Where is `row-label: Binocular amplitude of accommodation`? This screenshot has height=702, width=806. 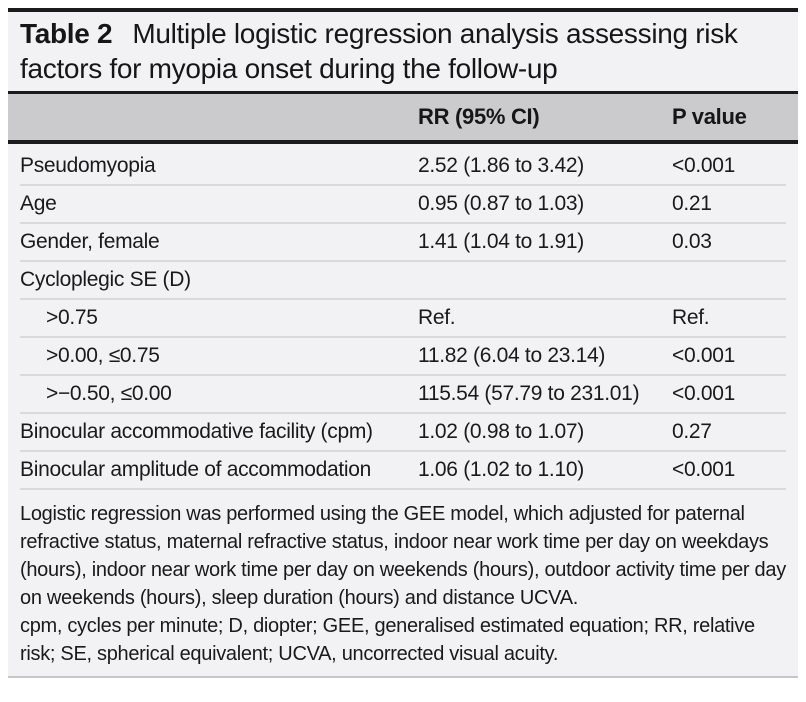
row-label: Binocular amplitude of accommodation is located at coordinates (196, 469).